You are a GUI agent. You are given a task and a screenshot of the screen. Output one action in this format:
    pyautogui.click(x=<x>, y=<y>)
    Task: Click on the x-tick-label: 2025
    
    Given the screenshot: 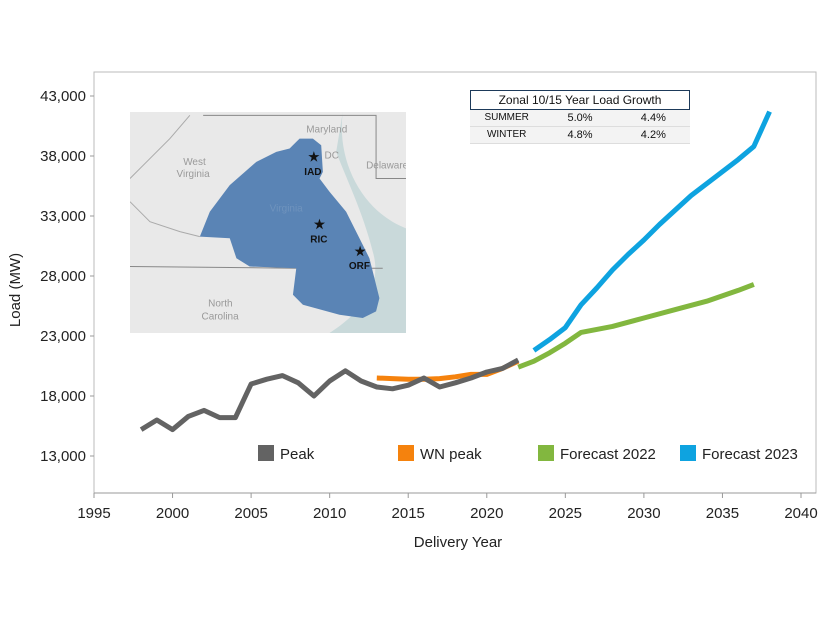 What is the action you would take?
    pyautogui.click(x=565, y=513)
    